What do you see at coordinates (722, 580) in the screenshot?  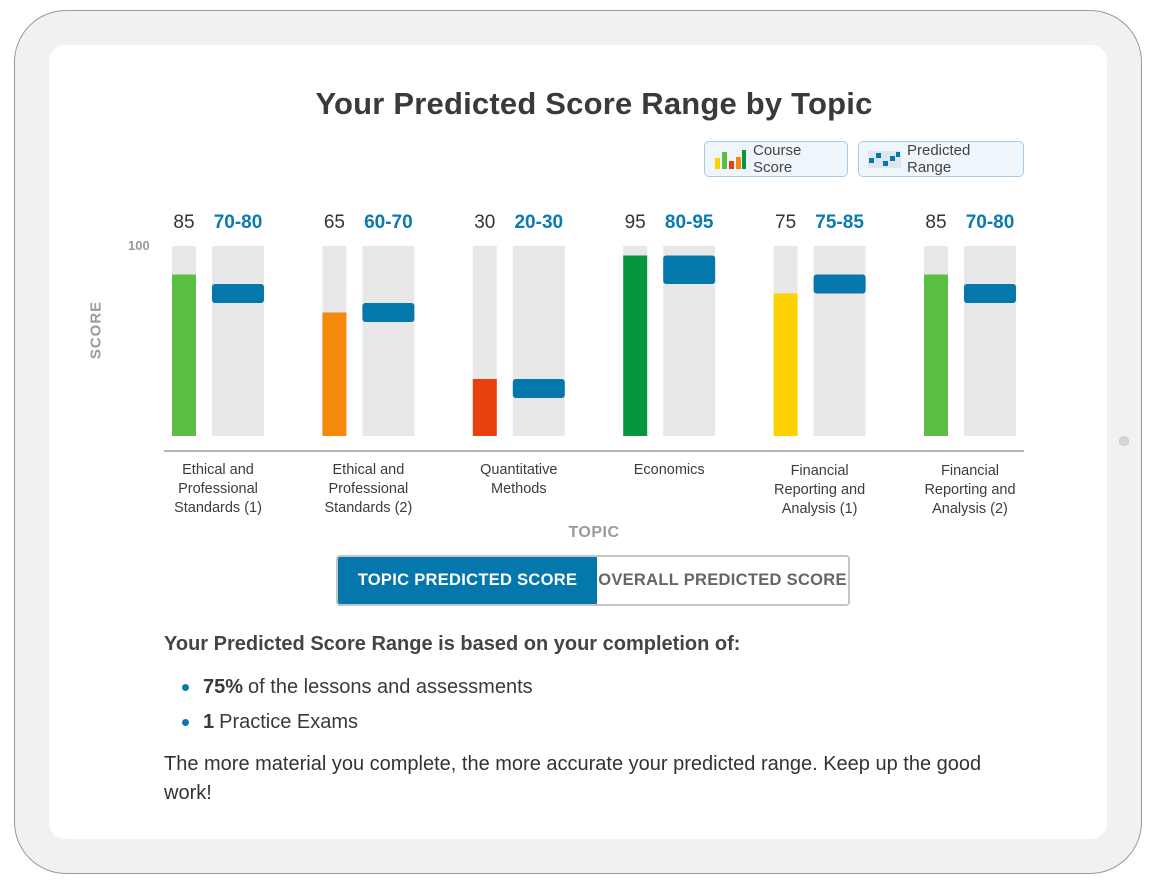 I see `overall-predicted-score-tab: OVERALL PREDICTED SCORE` at bounding box center [722, 580].